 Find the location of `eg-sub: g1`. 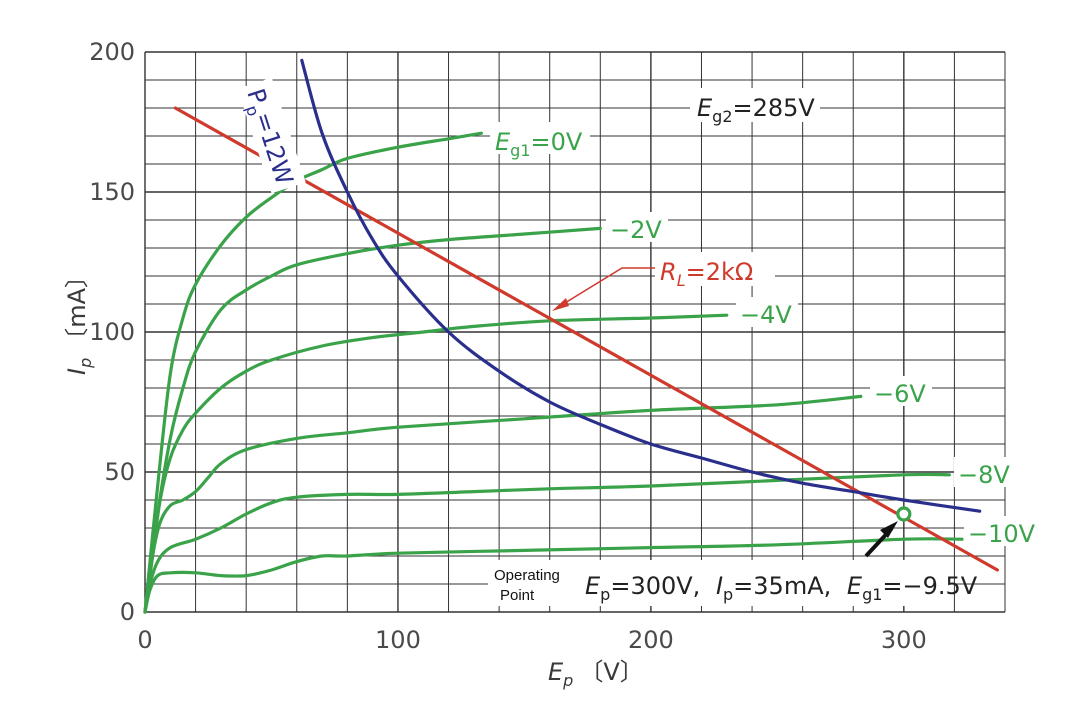

eg-sub: g1 is located at coordinates (872, 594).